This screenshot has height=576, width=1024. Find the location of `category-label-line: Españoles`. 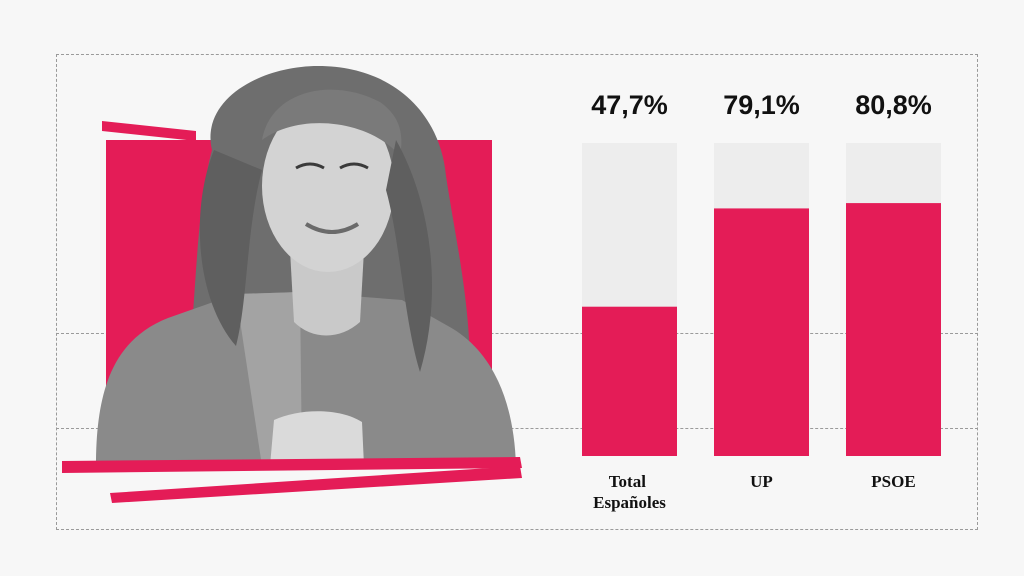

category-label-line: Españoles is located at coordinates (629, 502).